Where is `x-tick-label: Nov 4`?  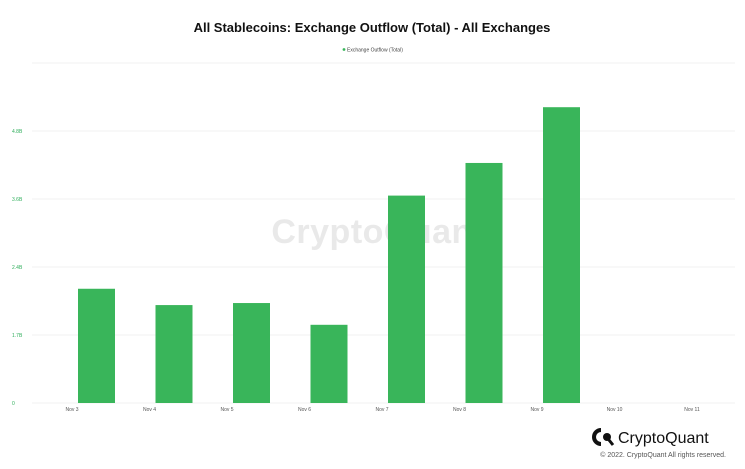
x-tick-label: Nov 4 is located at coordinates (149, 410).